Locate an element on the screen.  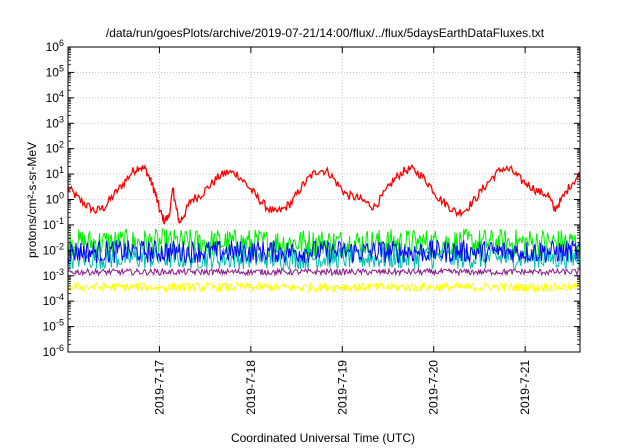
y-tick-label: 10⁻¹ is located at coordinates (53, 224).